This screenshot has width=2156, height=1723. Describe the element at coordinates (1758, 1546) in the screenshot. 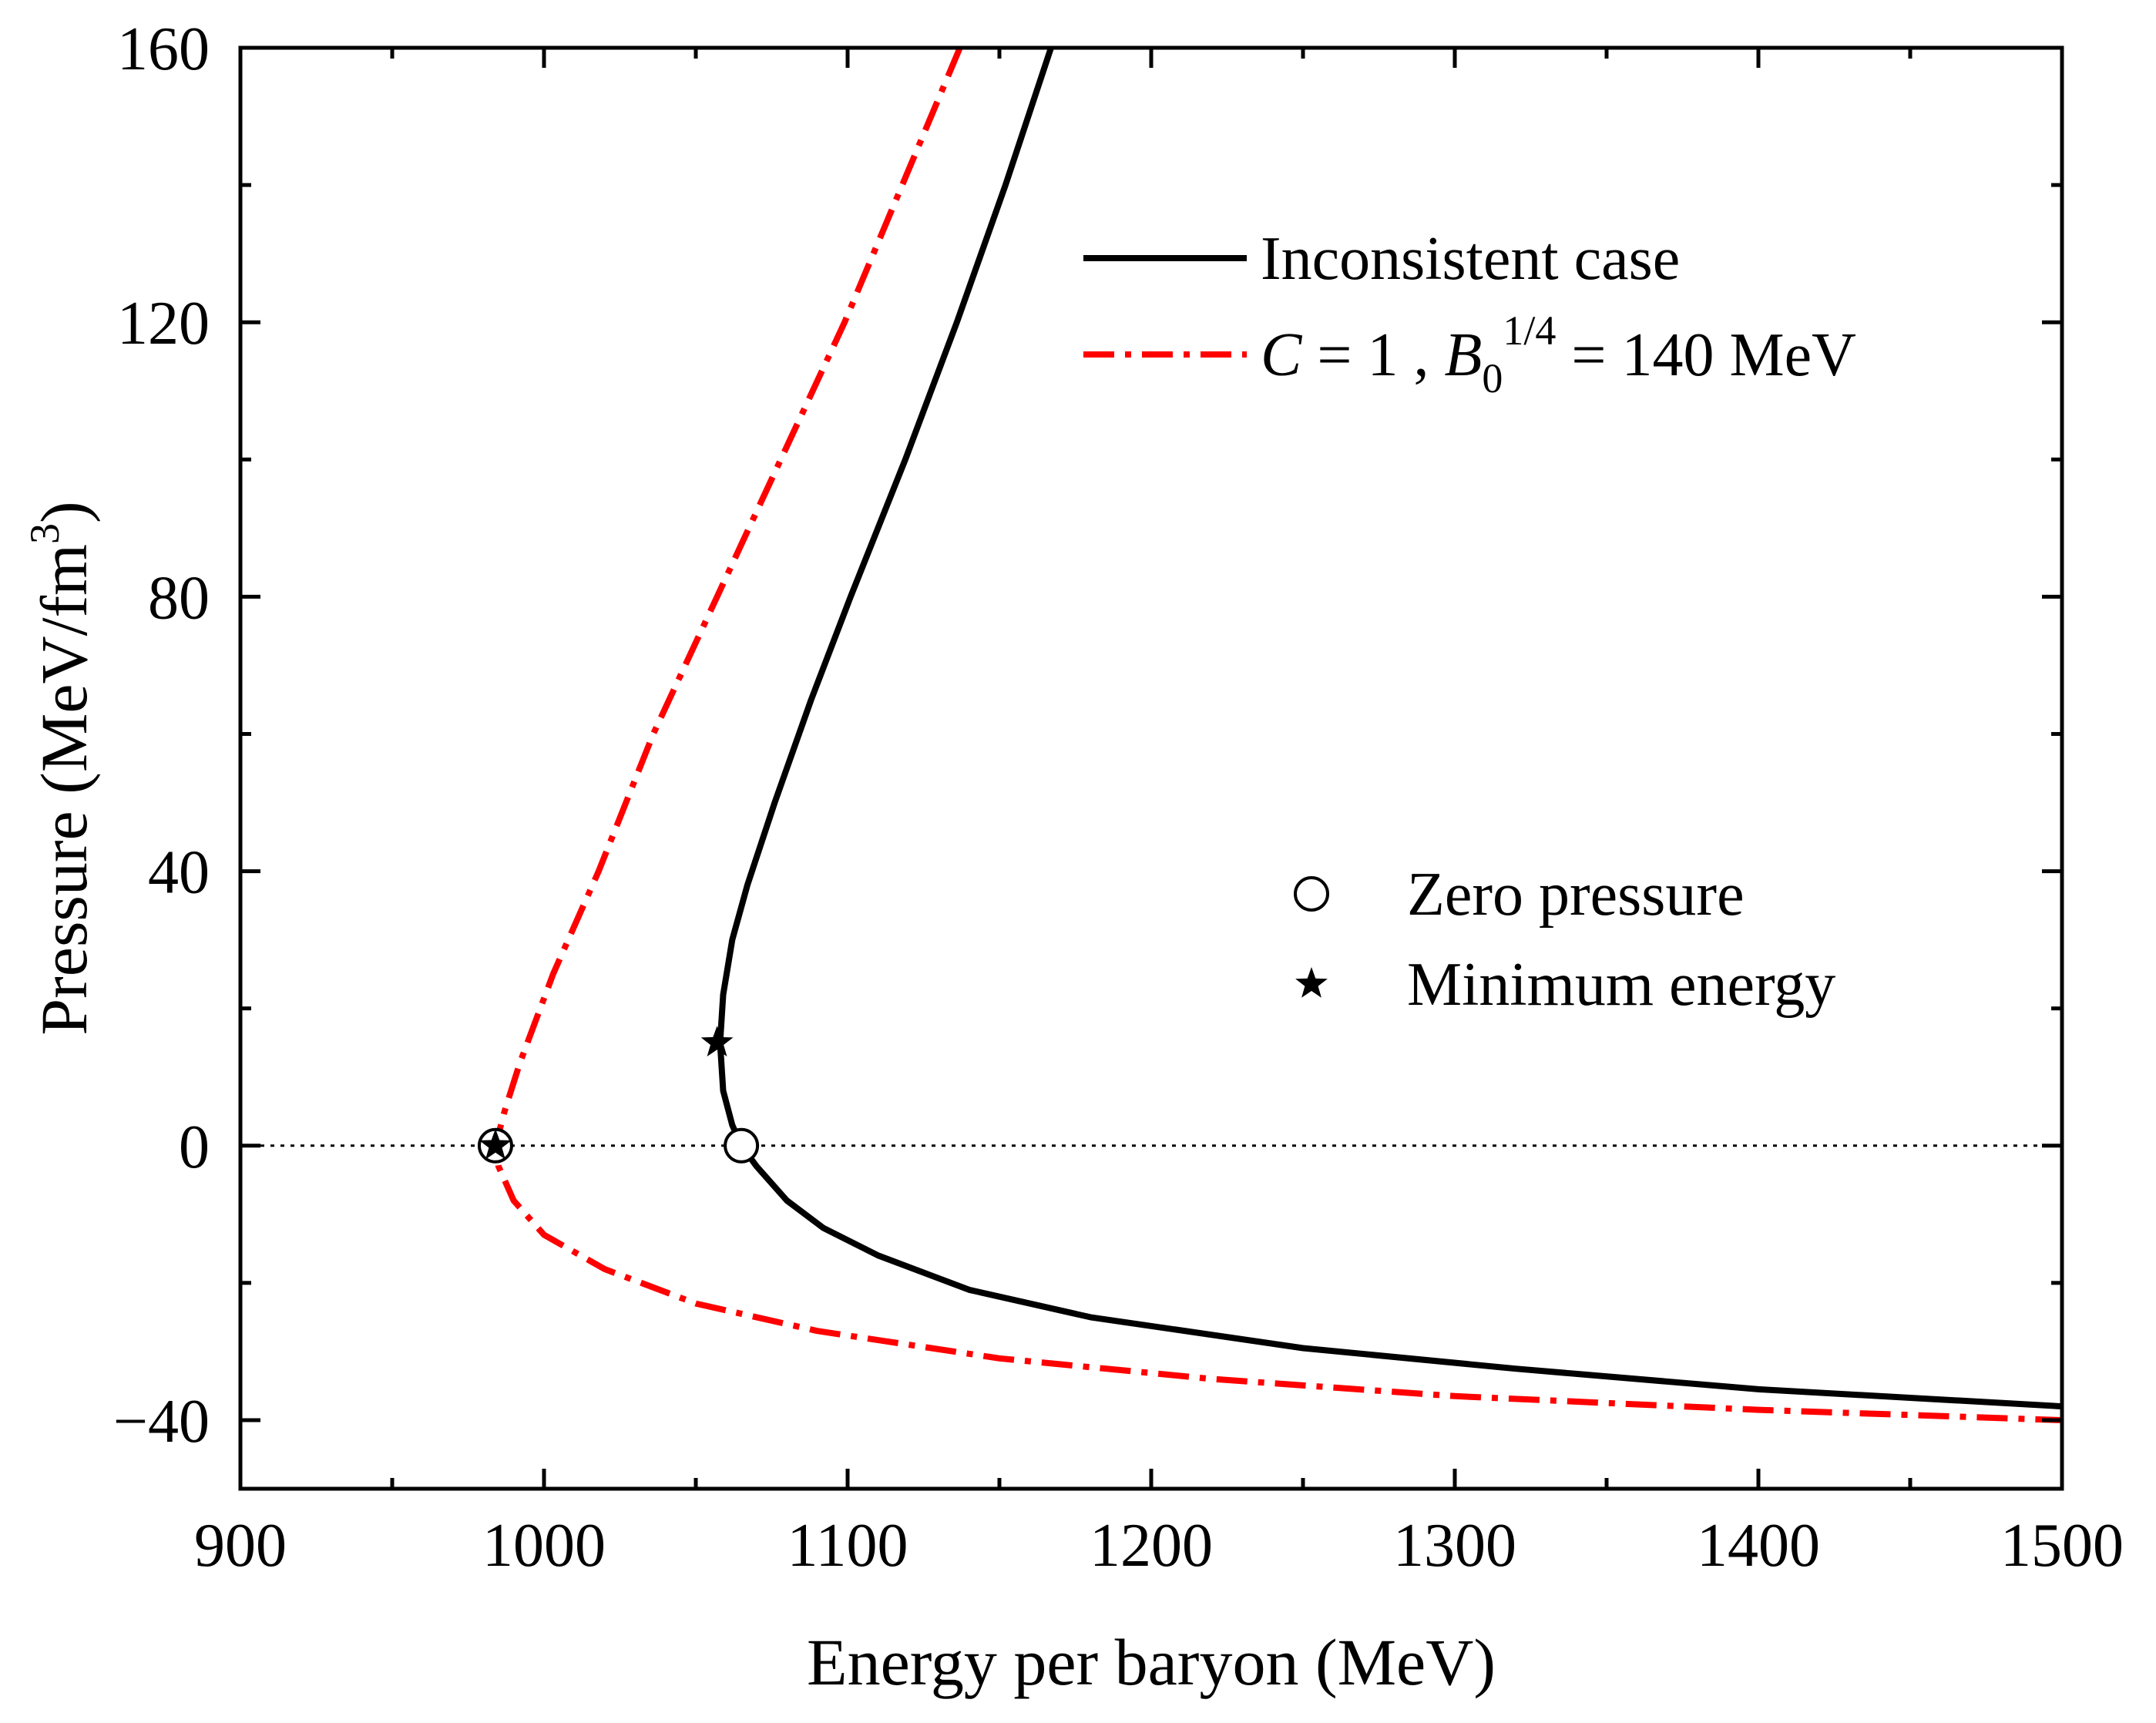

I see `x-tick-label: 1400` at that location.